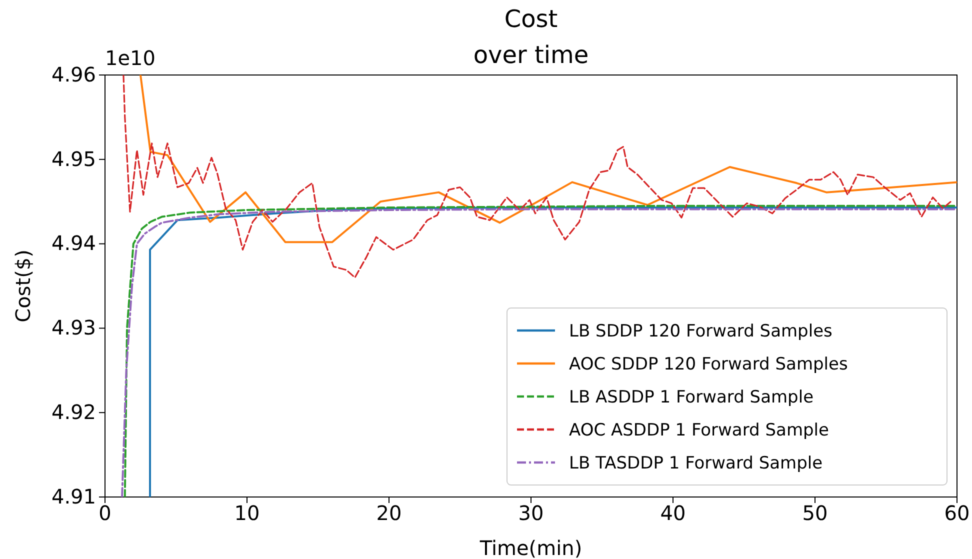  What do you see at coordinates (247, 513) in the screenshot?
I see `x-tick-label: 10` at bounding box center [247, 513].